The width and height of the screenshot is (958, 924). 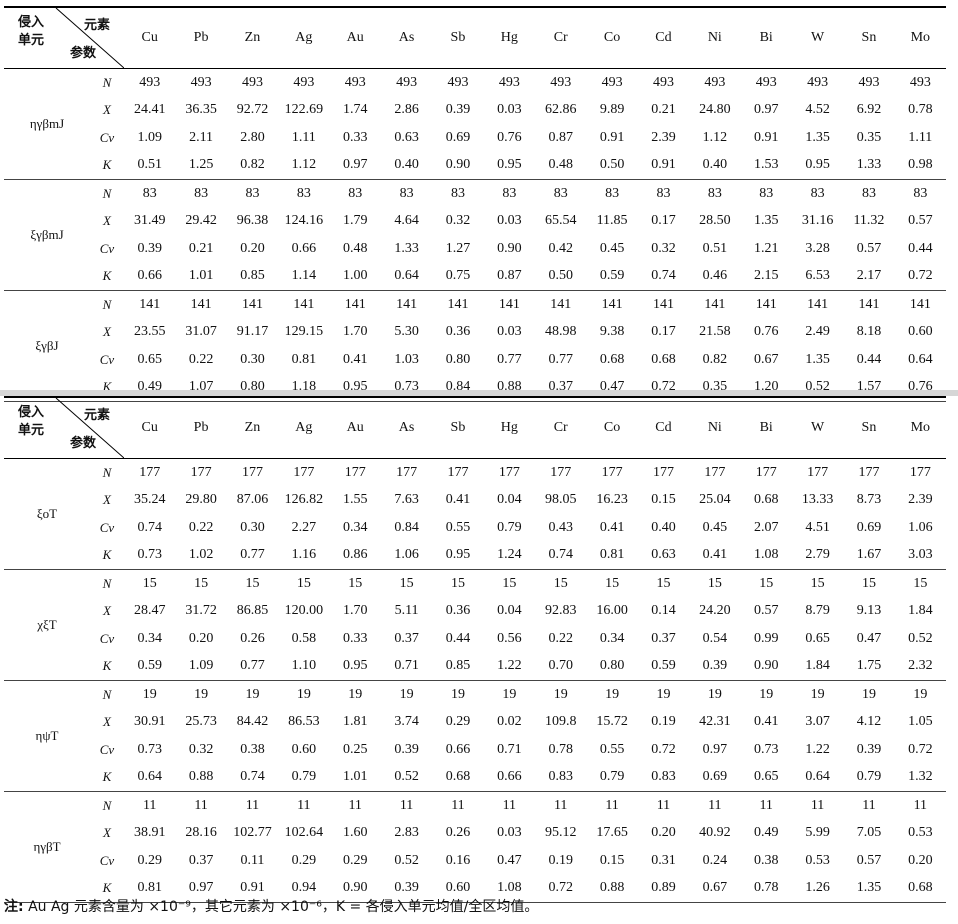 I want to click on table-cell: 62.86, so click(x=560, y=110).